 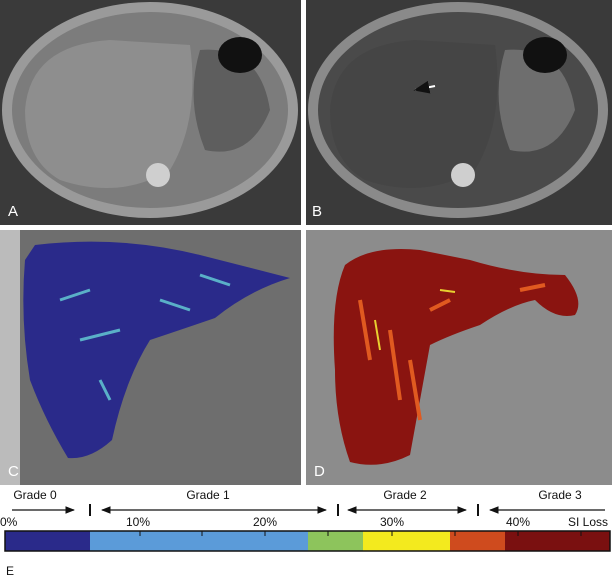 I want to click on tick-label: 40%, so click(x=518, y=522).